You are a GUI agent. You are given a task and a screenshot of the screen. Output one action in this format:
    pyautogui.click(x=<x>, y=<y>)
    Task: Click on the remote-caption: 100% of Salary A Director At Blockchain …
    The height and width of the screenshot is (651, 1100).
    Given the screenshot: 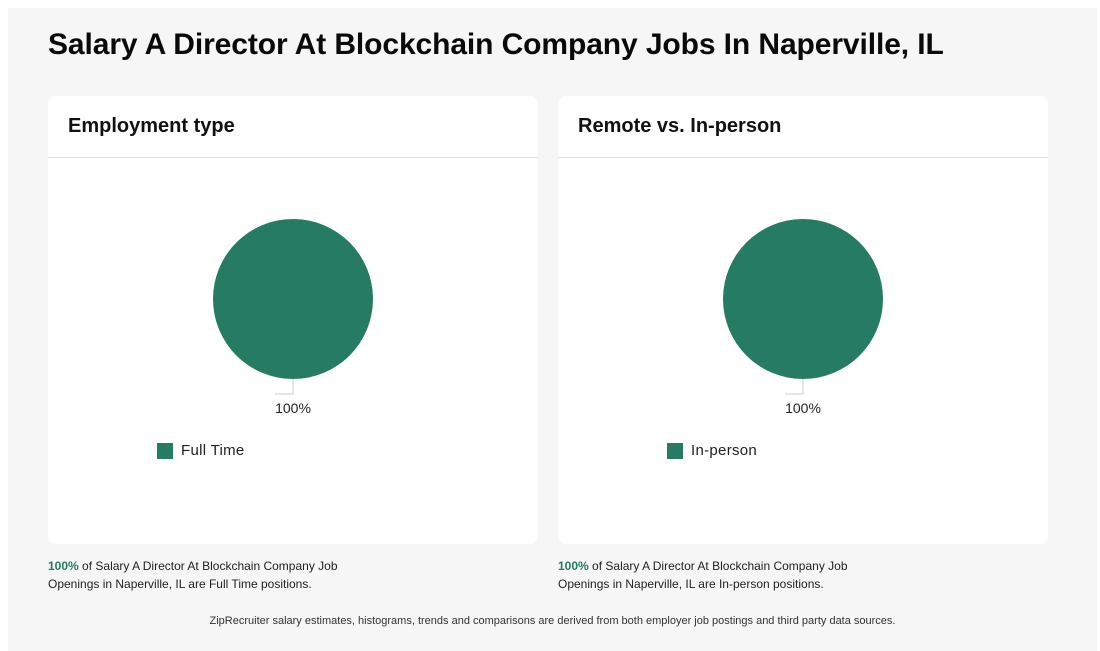 What is the action you would take?
    pyautogui.click(x=723, y=575)
    